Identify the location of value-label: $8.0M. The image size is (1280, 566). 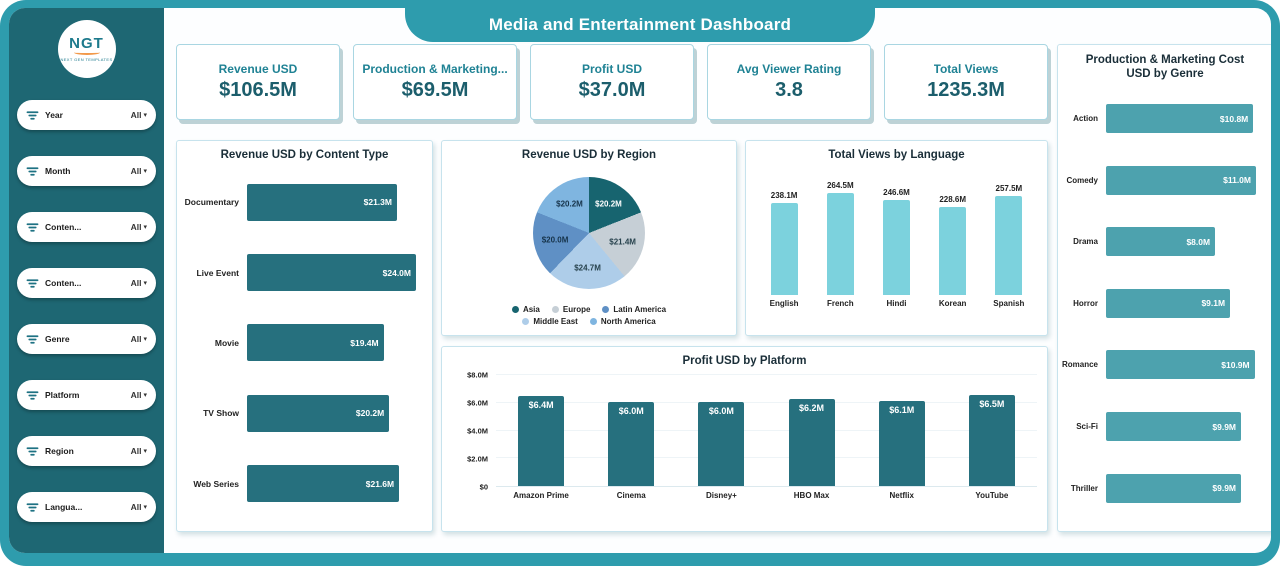
(1198, 241).